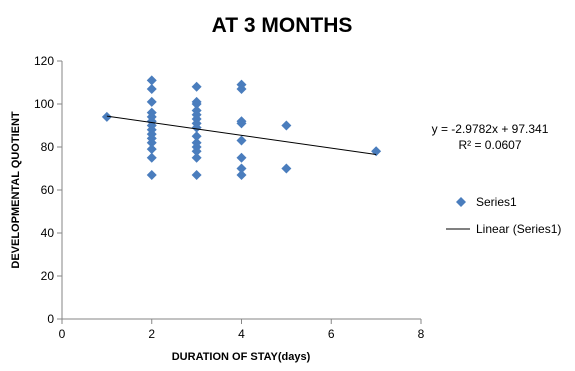 This screenshot has height=371, width=575. What do you see at coordinates (518, 229) in the screenshot?
I see `legend-trend-label: Linear (Series1)` at bounding box center [518, 229].